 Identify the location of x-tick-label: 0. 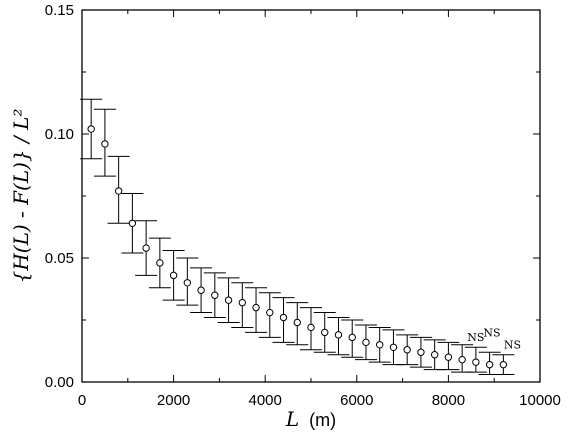
(82, 400).